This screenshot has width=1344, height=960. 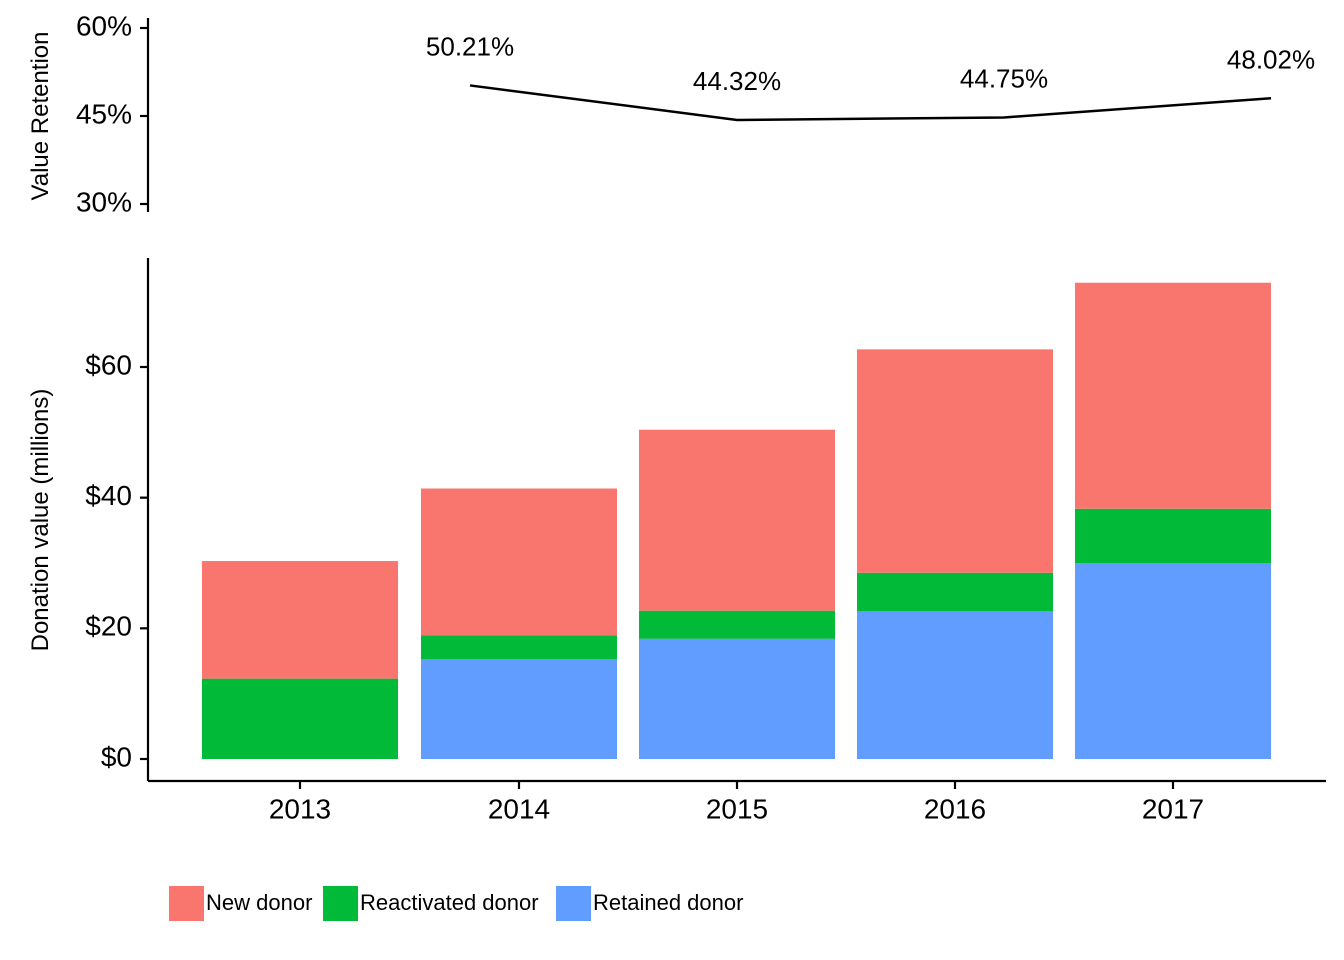 What do you see at coordinates (40, 520) in the screenshot?
I see `donation-y-title: Donation value (millions)` at bounding box center [40, 520].